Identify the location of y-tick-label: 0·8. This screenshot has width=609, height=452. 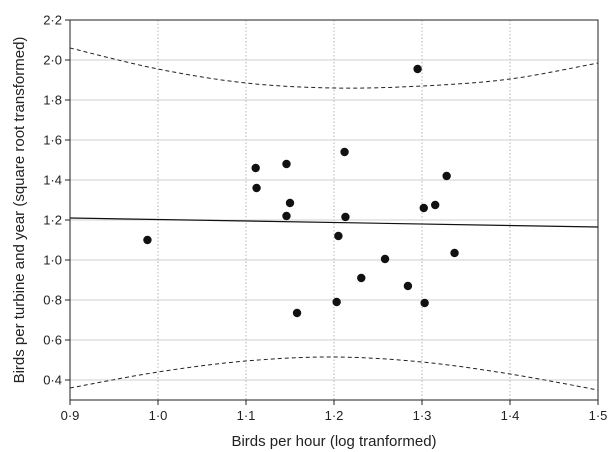
(52, 300).